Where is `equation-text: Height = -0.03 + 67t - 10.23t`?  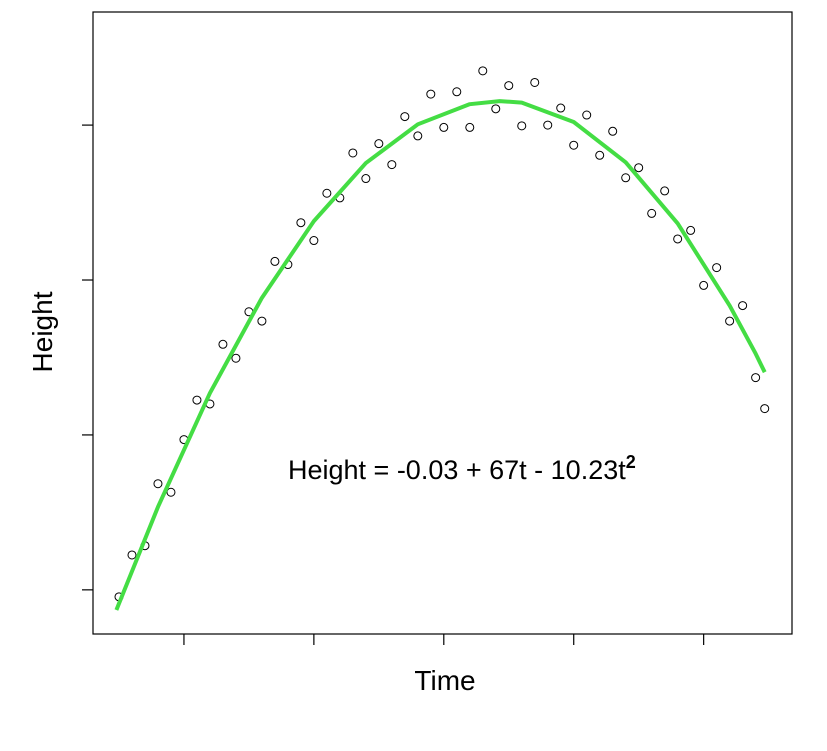 equation-text: Height = -0.03 + 67t - 10.23t is located at coordinates (457, 470).